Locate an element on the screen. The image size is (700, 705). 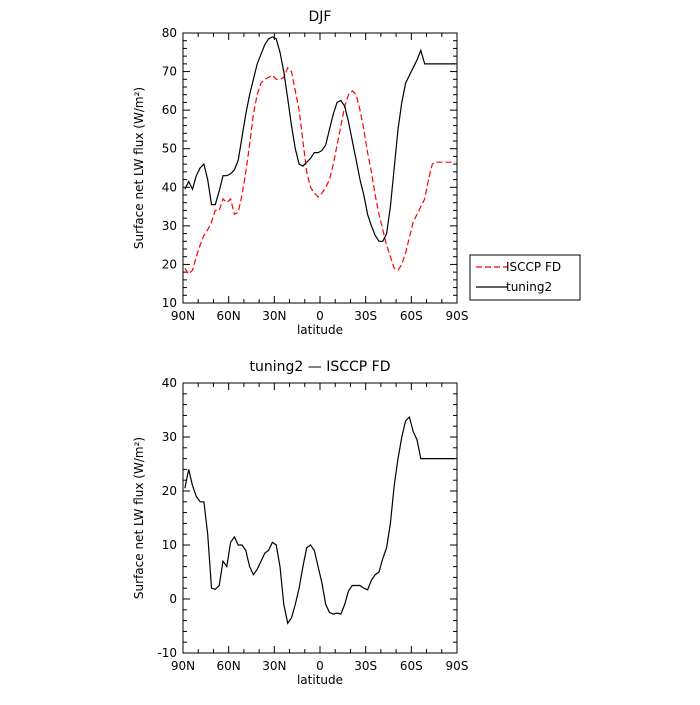
y-tick-label: -10 is located at coordinates (167, 653).